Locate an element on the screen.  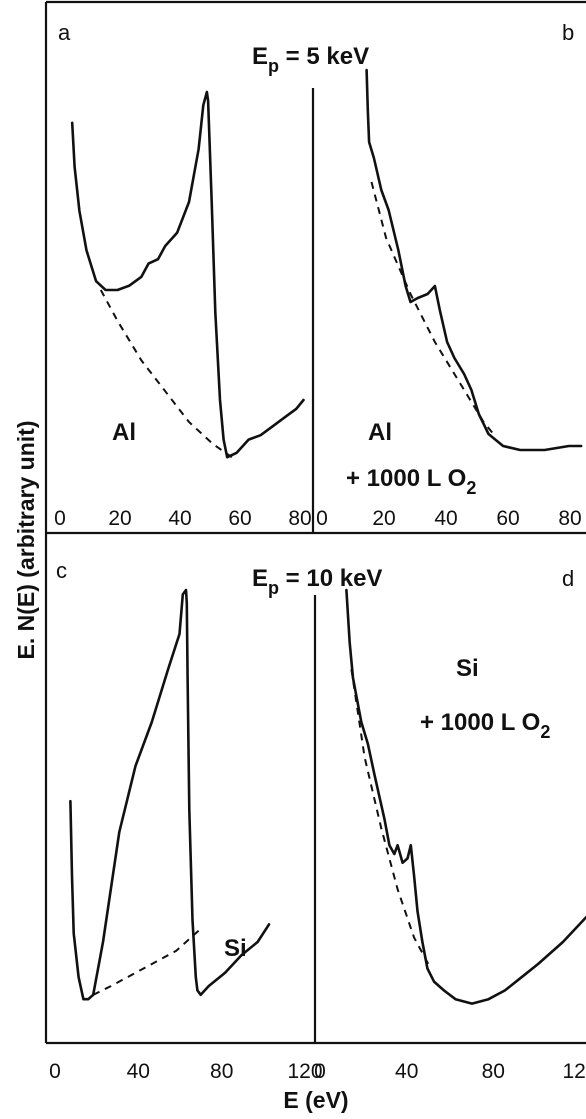
panel-c-tick-label: 120 is located at coordinates (304, 1071).